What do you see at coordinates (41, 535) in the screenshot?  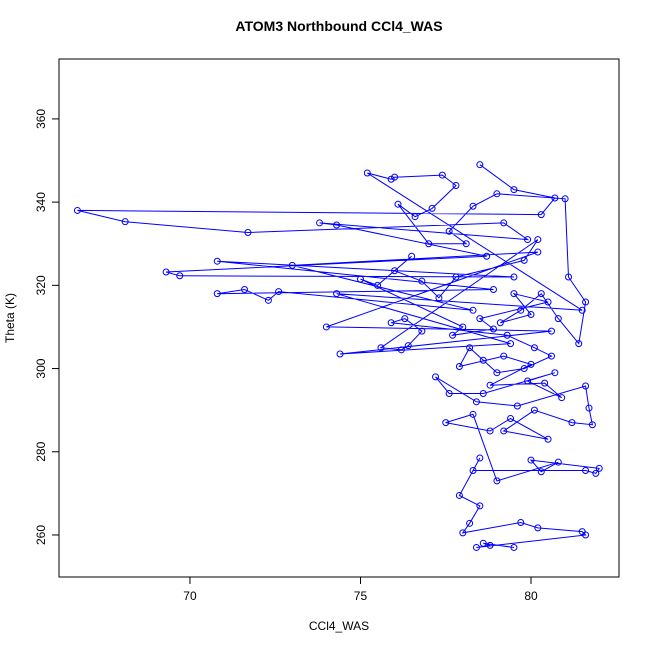 I see `y-tick-label: 260` at bounding box center [41, 535].